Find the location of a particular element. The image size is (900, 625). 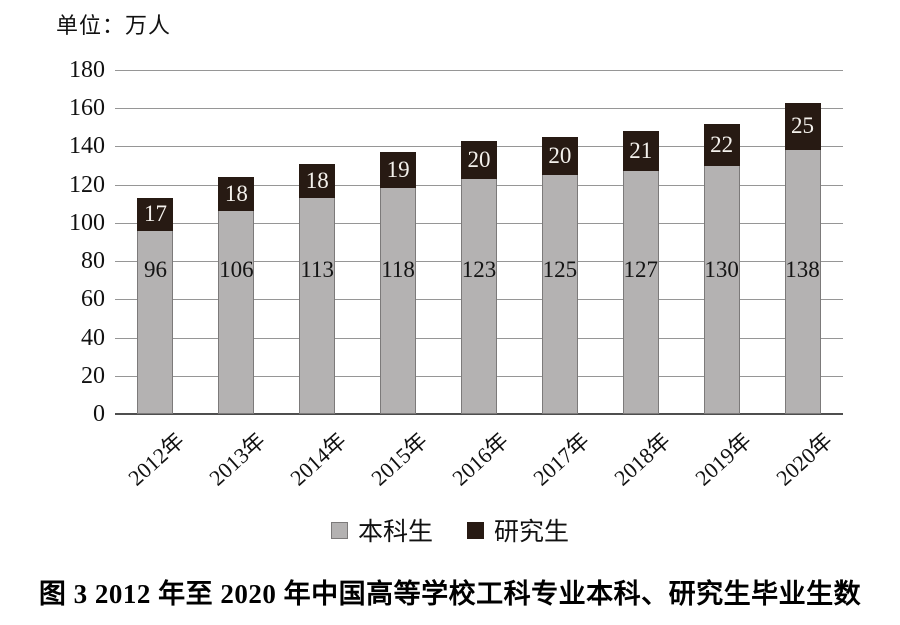

undergrad-value-label: 138 is located at coordinates (802, 269).